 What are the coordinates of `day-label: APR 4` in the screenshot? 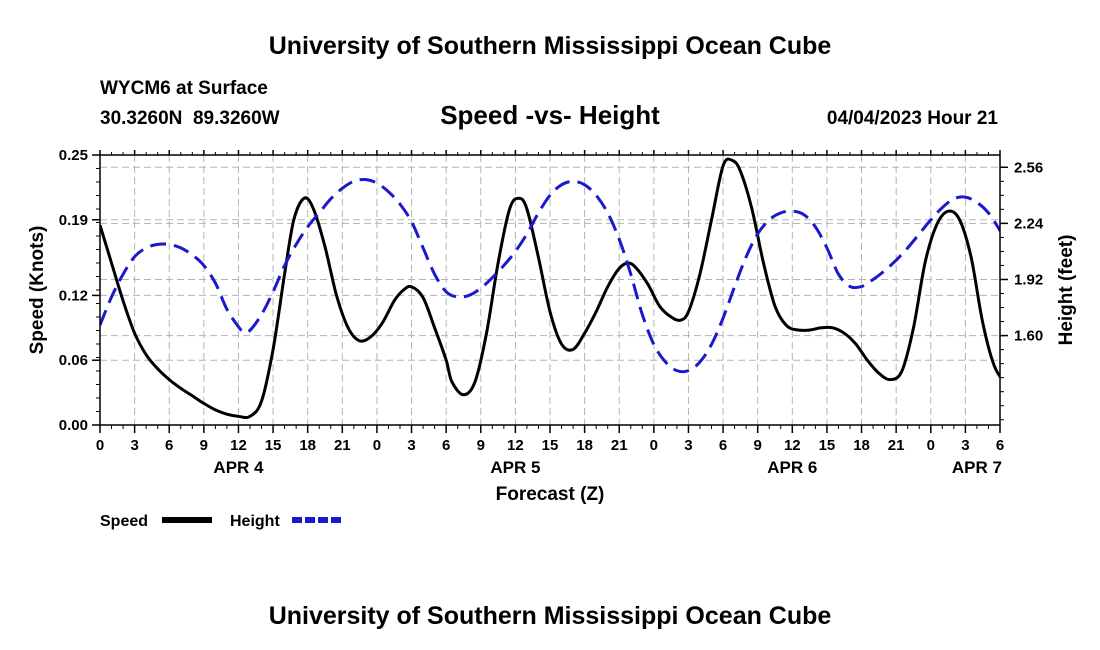 It's located at (238, 467).